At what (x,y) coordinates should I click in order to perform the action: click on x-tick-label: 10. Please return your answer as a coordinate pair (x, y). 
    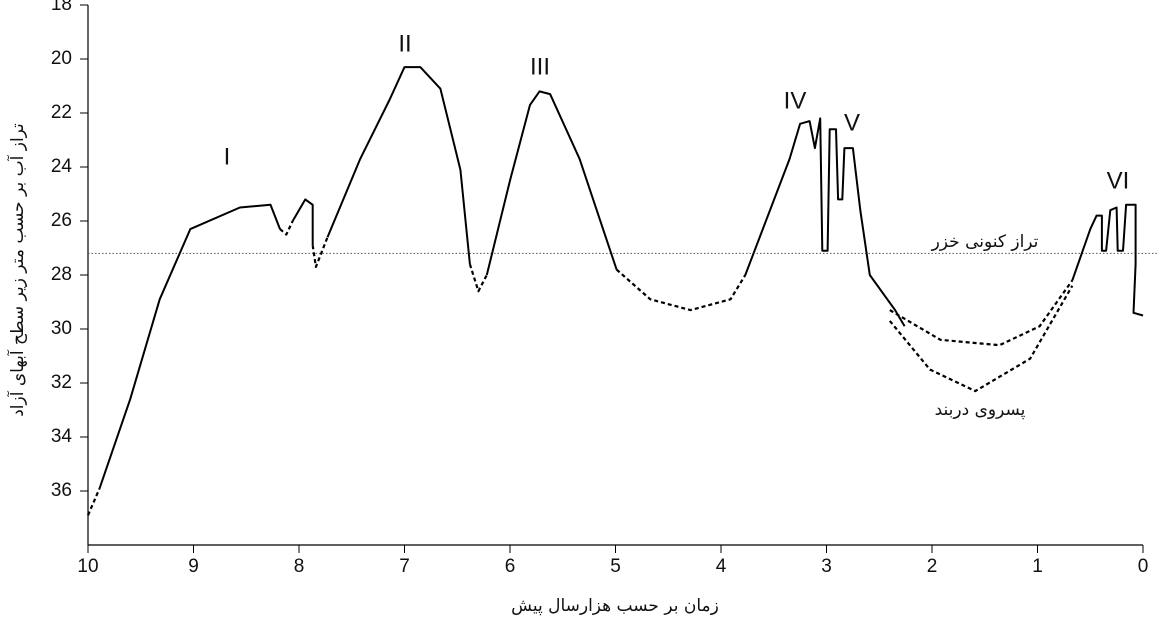
    Looking at the image, I should click on (87, 566).